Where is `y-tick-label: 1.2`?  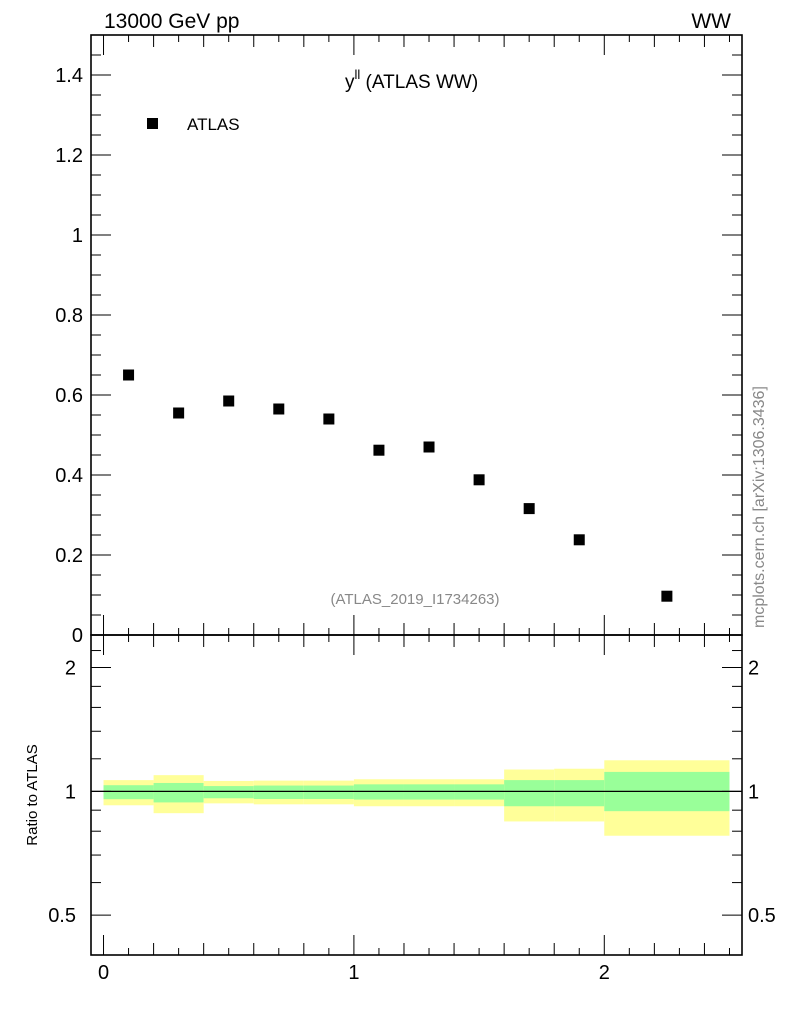
y-tick-label: 1.2 is located at coordinates (69, 156).